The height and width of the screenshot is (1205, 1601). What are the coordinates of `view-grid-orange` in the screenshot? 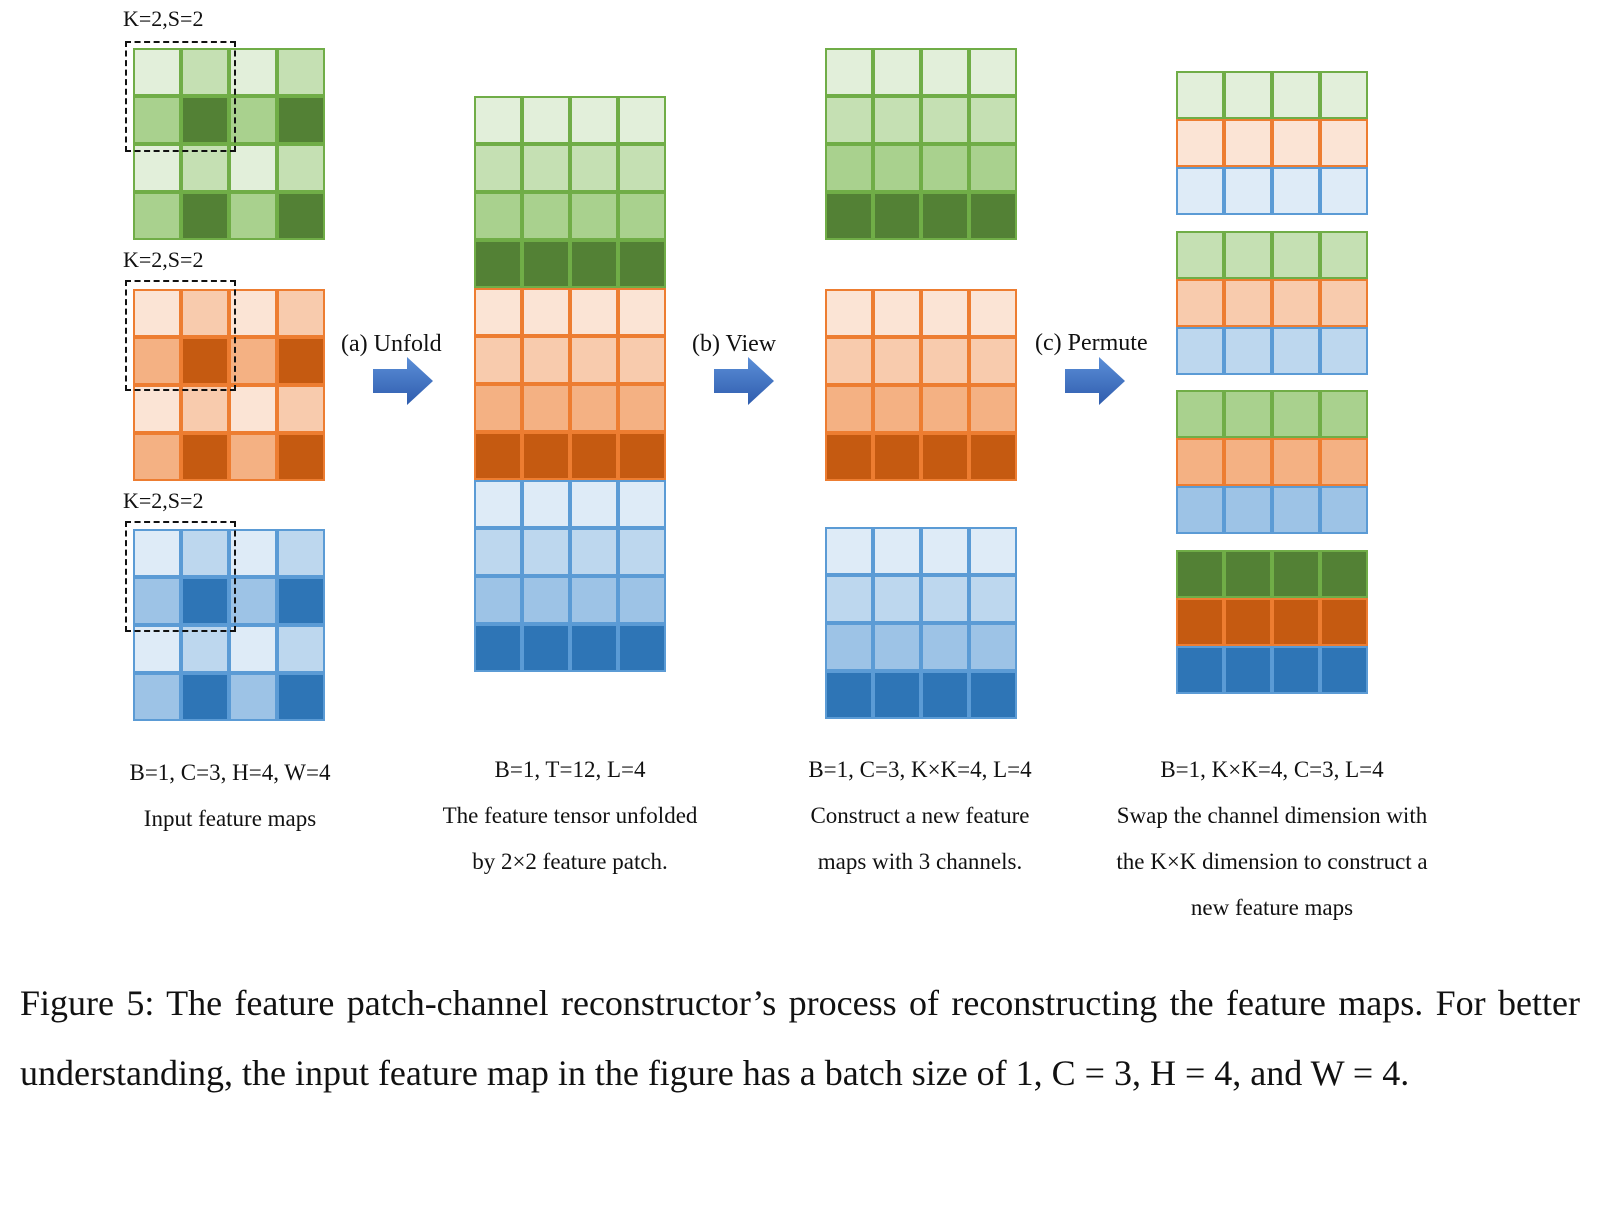 It's located at (921, 385).